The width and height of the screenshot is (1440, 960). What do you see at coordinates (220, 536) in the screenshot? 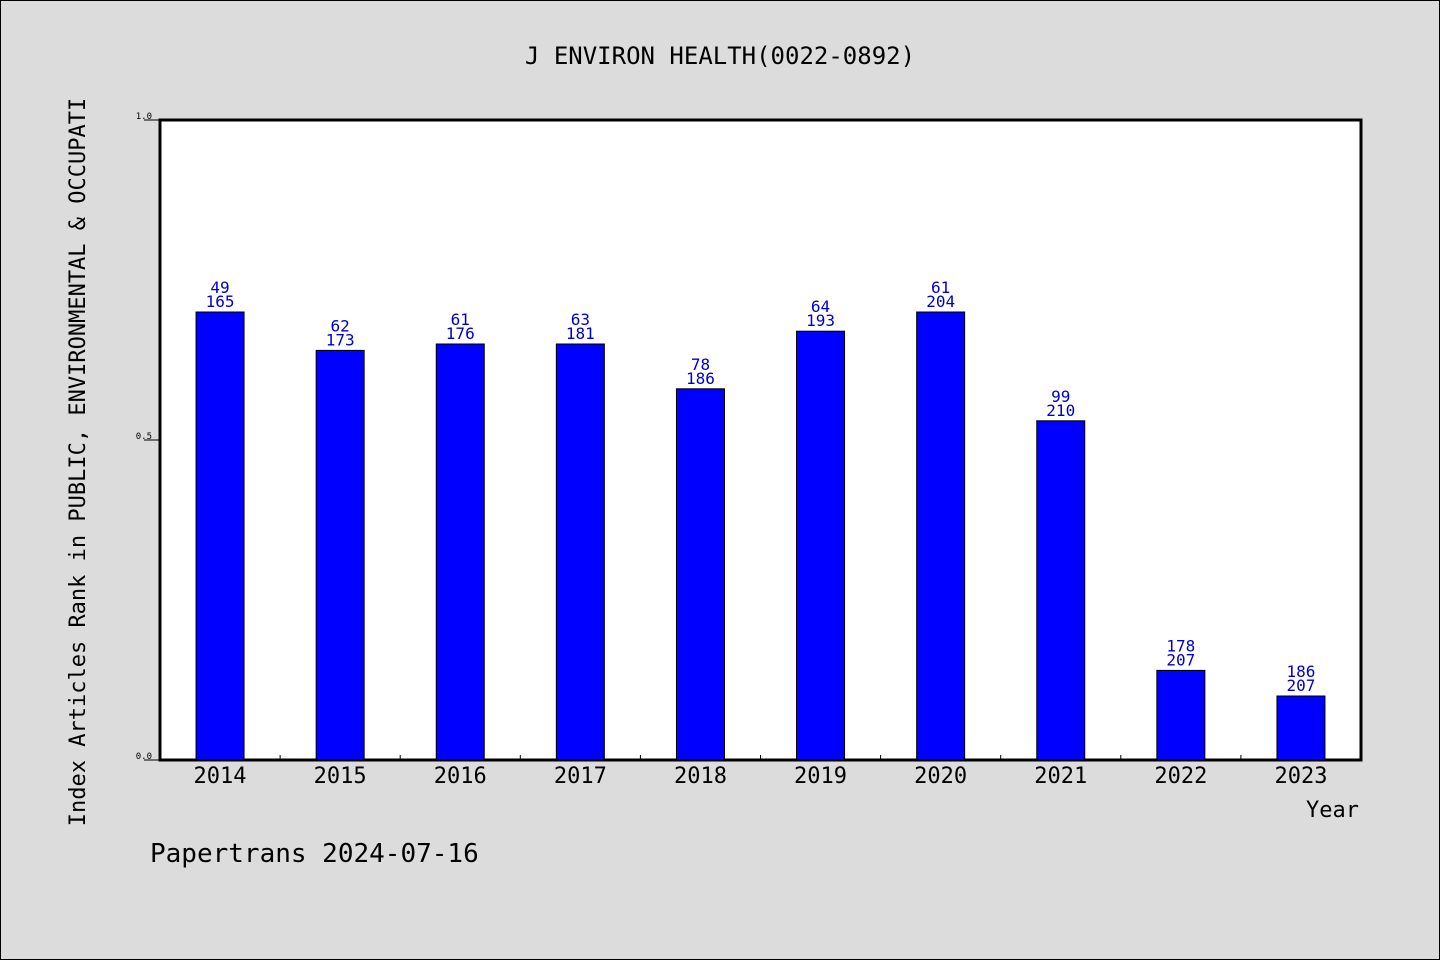
I see `bar-2014` at bounding box center [220, 536].